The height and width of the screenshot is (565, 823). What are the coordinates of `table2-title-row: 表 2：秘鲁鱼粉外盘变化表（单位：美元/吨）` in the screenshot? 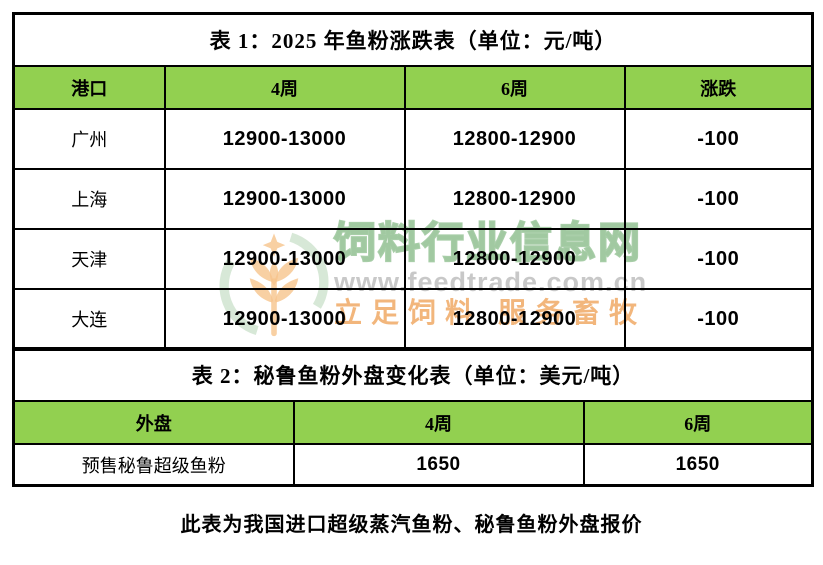 It's located at (413, 374).